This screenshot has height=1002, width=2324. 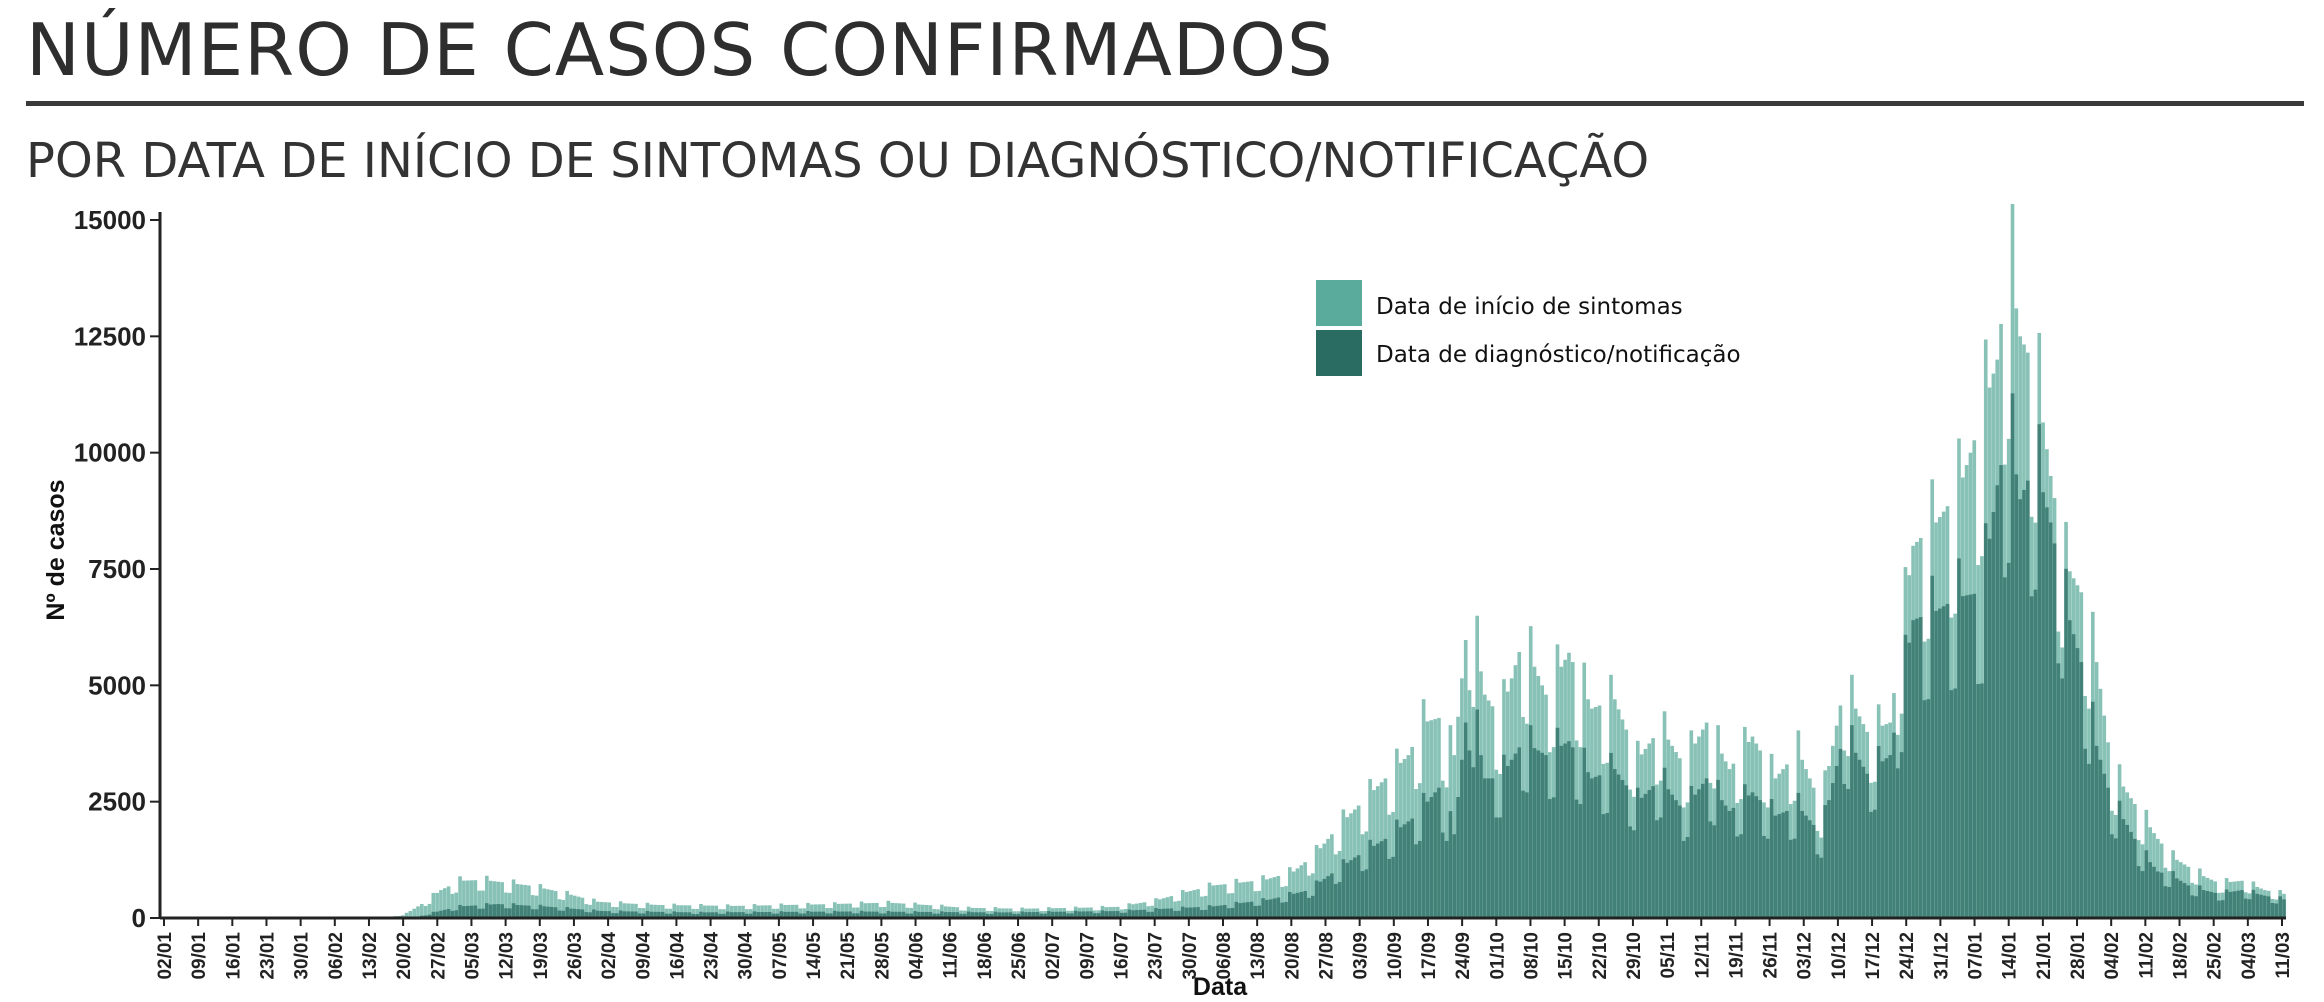 What do you see at coordinates (575, 956) in the screenshot?
I see `x-tick-label: 26/03` at bounding box center [575, 956].